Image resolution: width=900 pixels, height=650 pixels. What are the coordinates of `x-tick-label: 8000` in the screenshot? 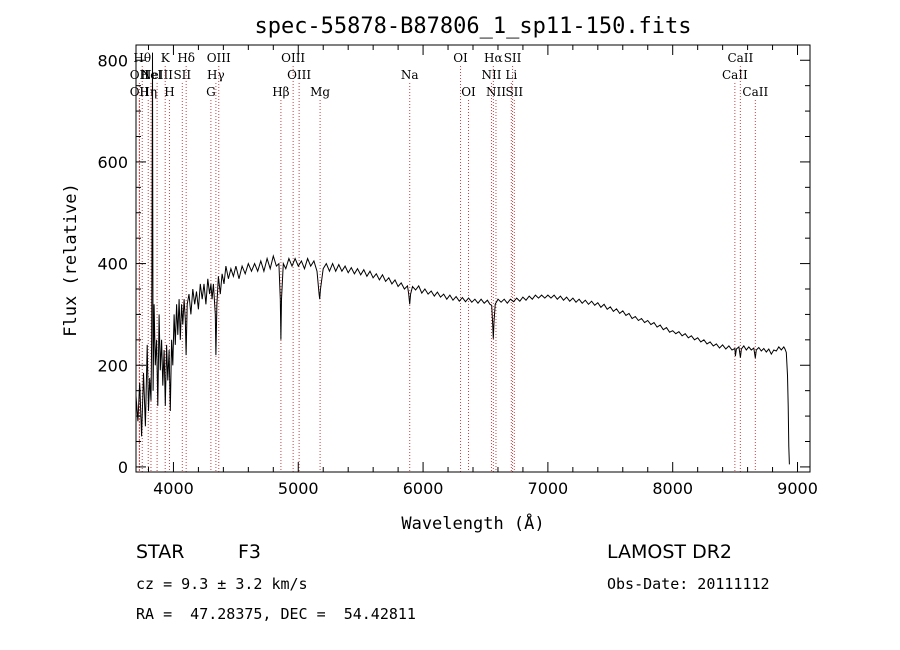 It's located at (672, 488).